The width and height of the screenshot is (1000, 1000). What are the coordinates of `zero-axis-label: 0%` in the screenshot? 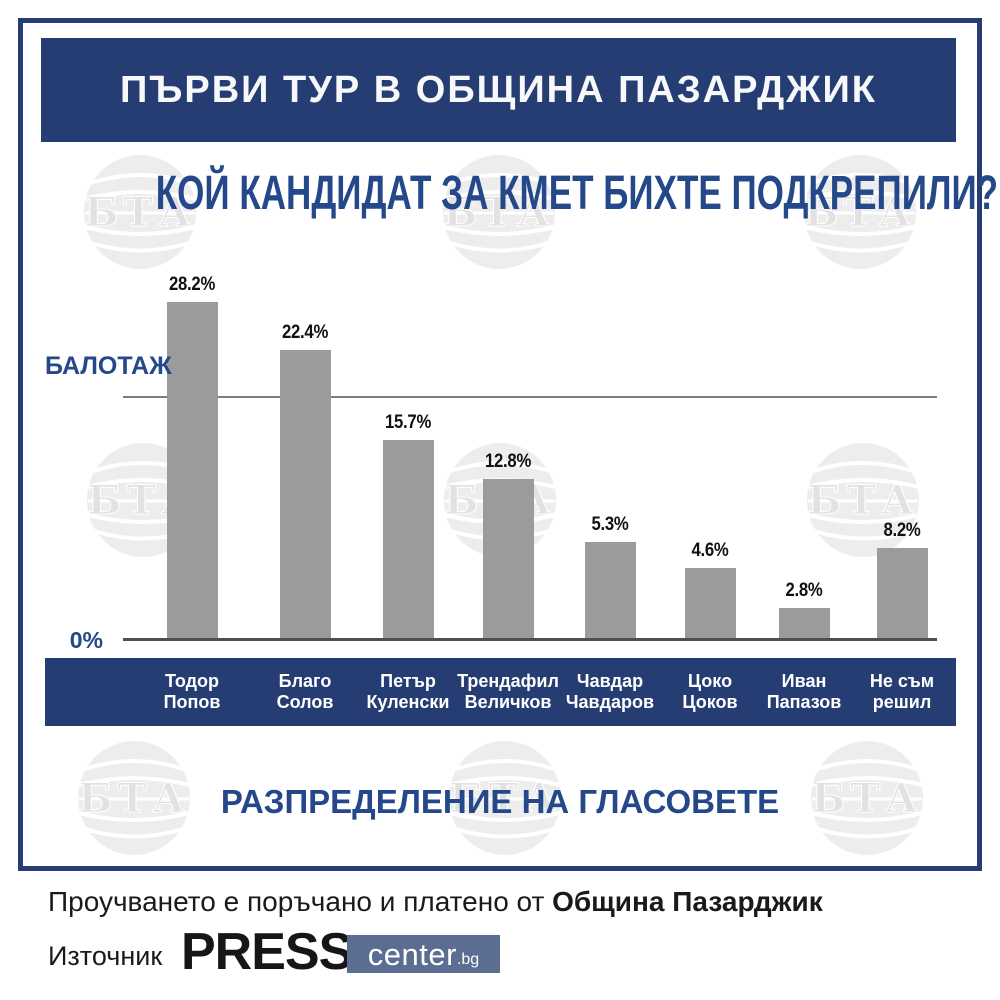 It's located at (86, 640).